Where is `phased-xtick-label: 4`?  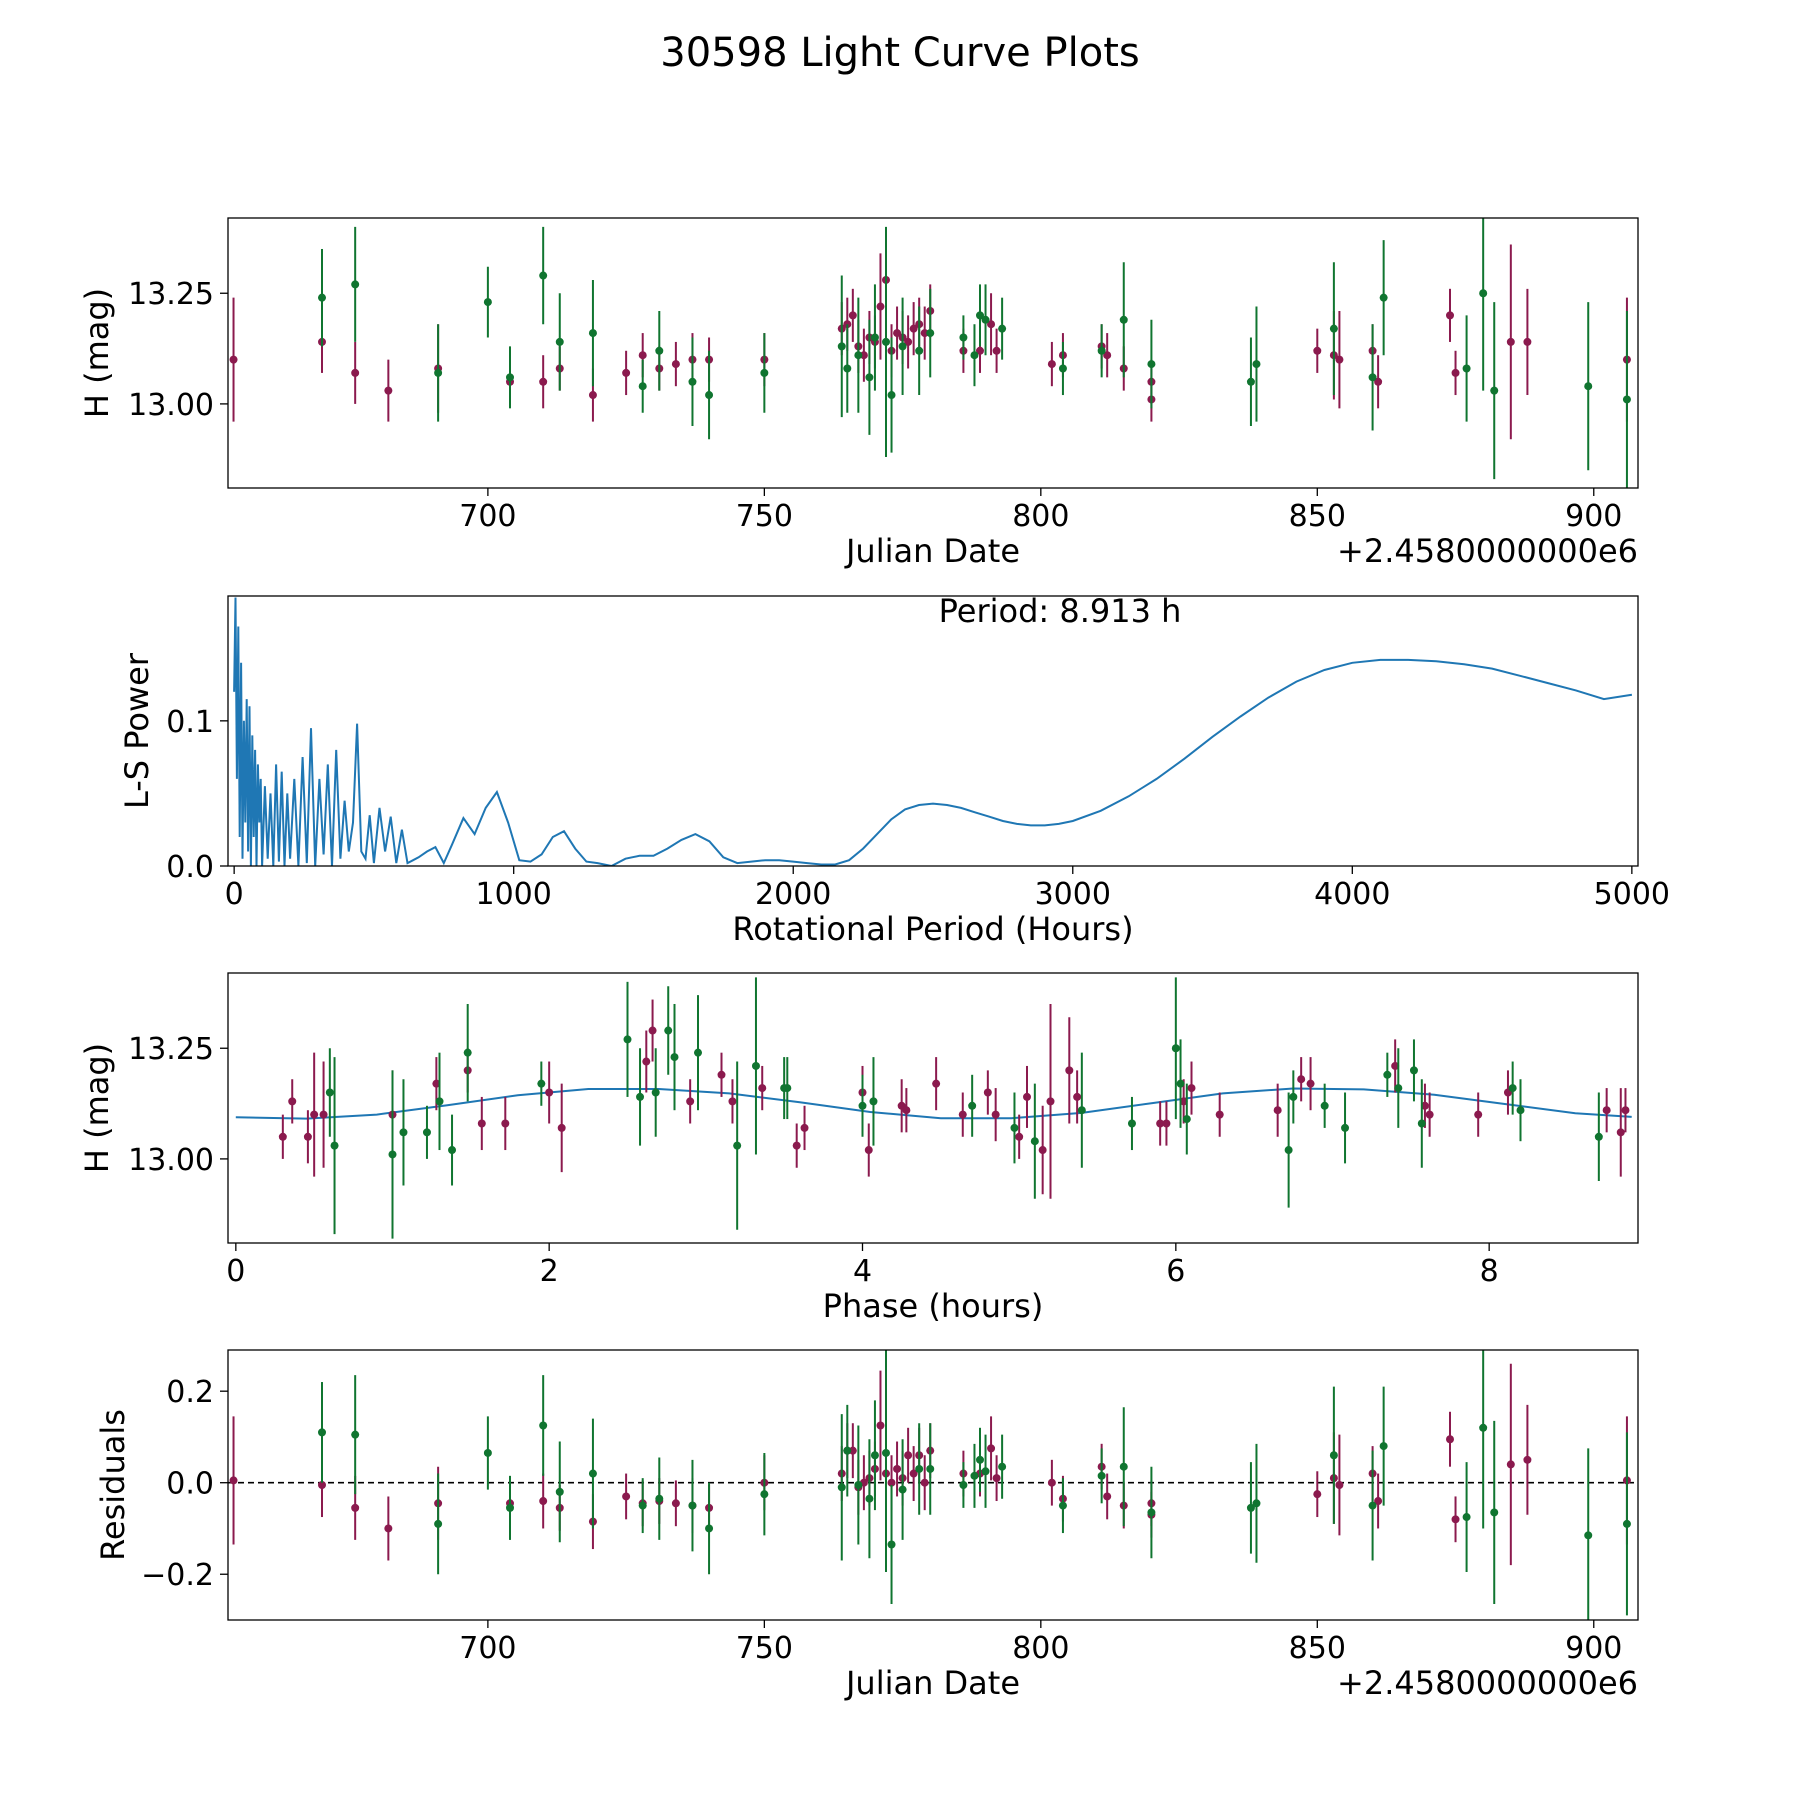
phased-xtick-label: 4 is located at coordinates (862, 1271).